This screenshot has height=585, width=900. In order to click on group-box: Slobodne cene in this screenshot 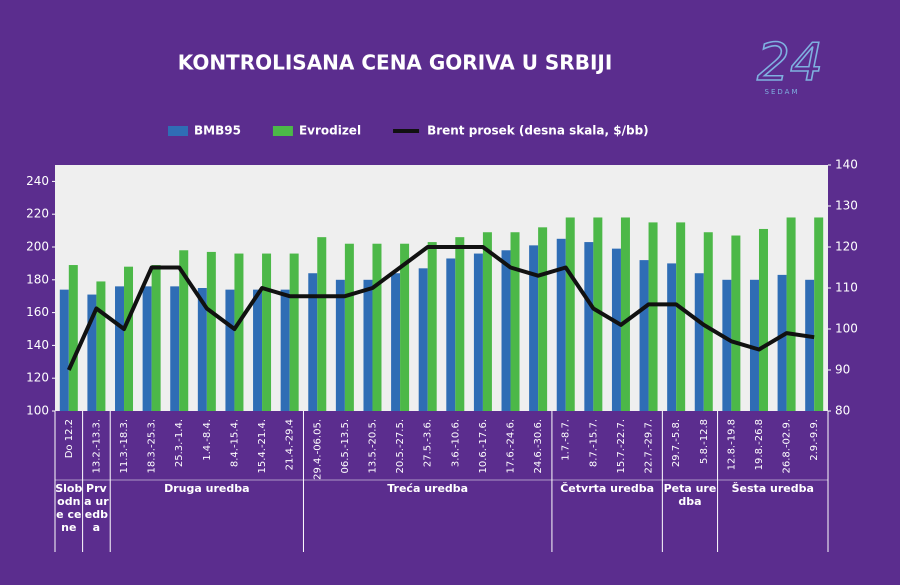, I will do `click(69, 508)`.